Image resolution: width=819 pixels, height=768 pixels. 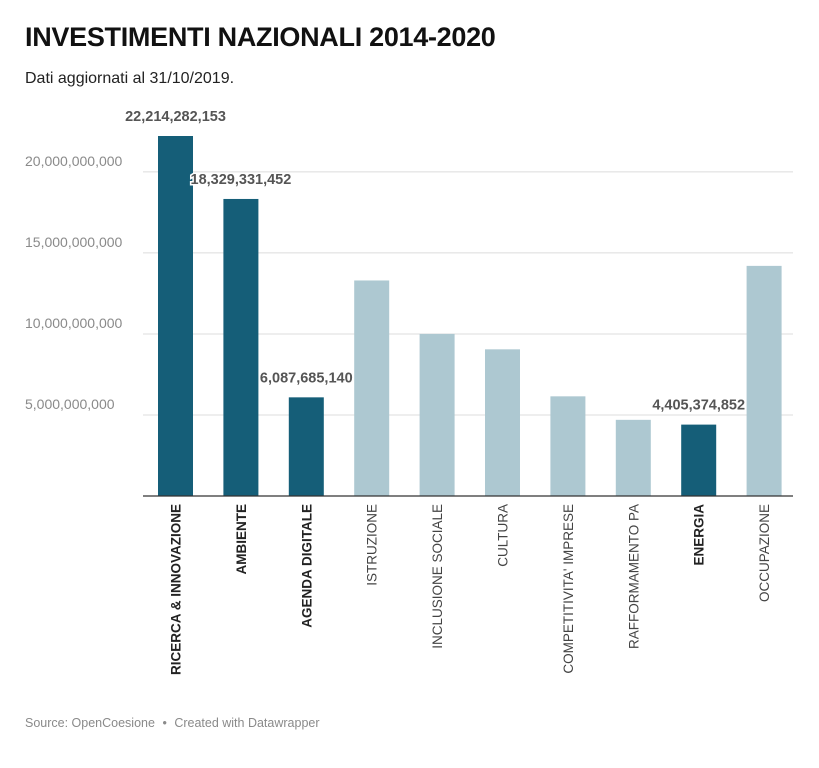 I want to click on x-tick-label: AGENDA DIGITALE, so click(x=306, y=566).